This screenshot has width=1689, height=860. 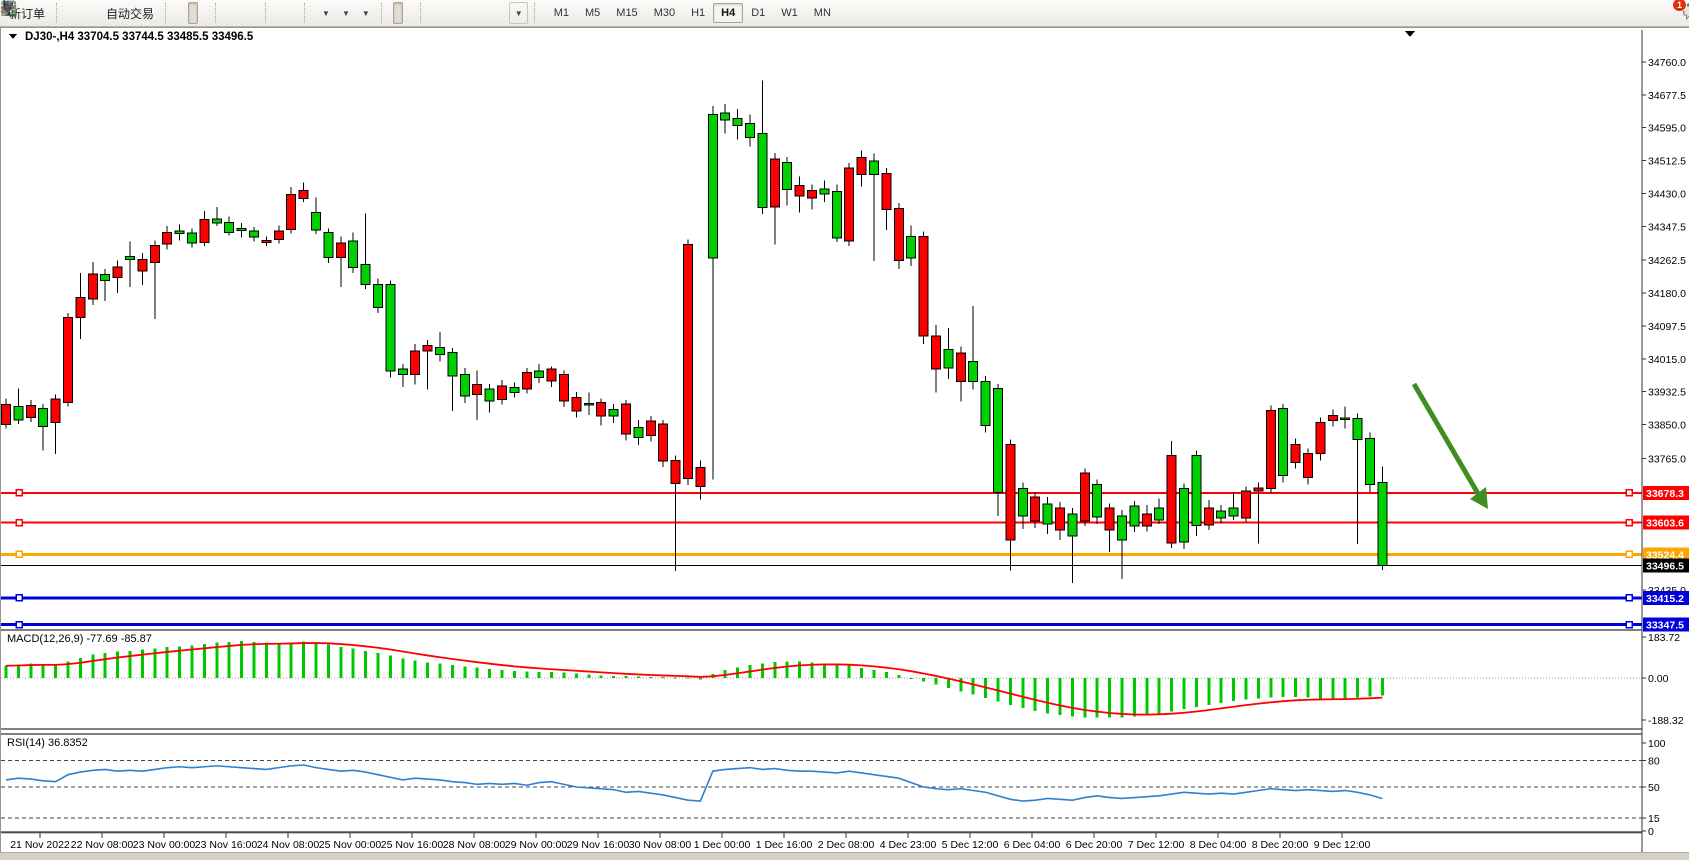 What do you see at coordinates (60, 13) in the screenshot?
I see `separator` at bounding box center [60, 13].